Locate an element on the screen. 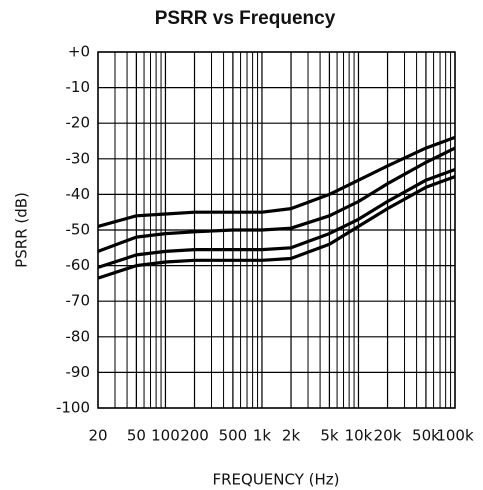 The image size is (483, 490). y-tick-label: -60 is located at coordinates (78, 265).